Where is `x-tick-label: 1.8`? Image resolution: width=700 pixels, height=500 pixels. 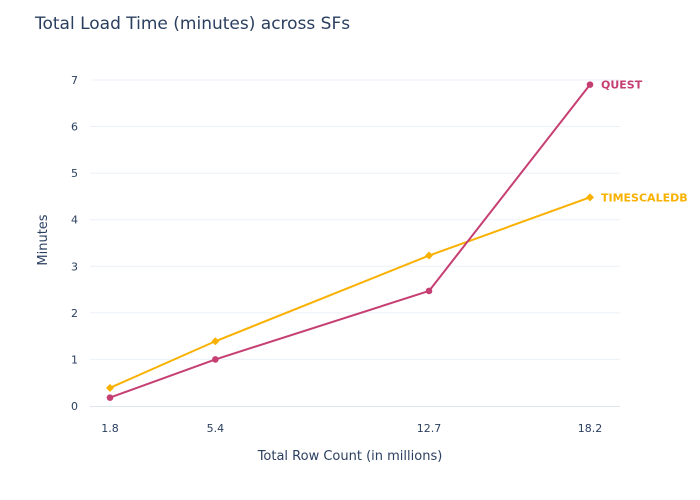 x-tick-label: 1.8 is located at coordinates (110, 428).